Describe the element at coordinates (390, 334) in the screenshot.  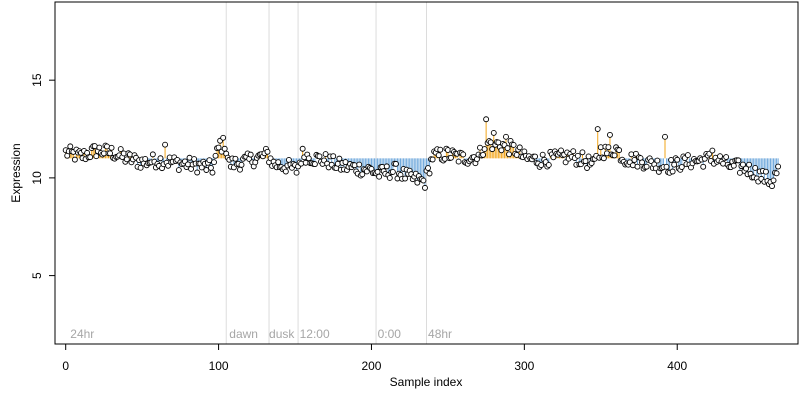
I see `phase-label: 0:00` at that location.